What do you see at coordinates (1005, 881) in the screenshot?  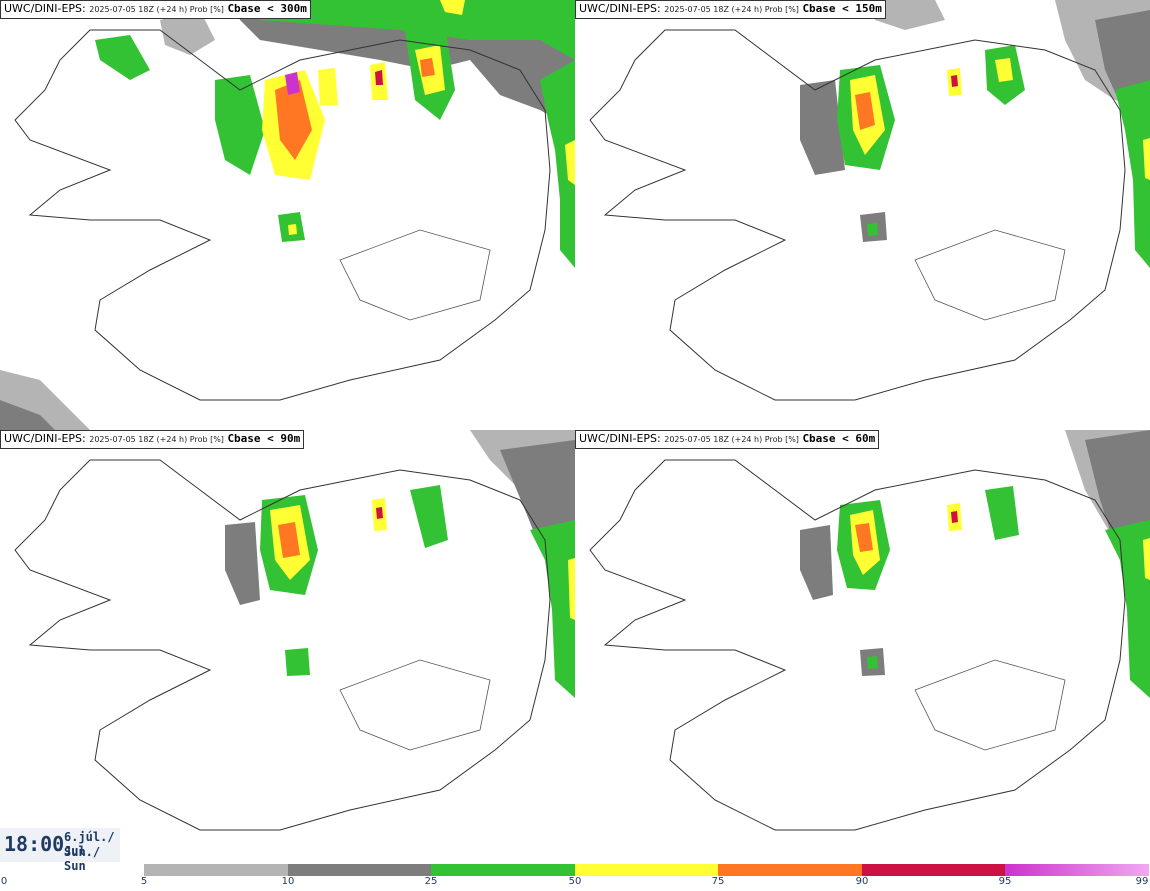 I see `colorbar-tick: 95` at bounding box center [1005, 881].